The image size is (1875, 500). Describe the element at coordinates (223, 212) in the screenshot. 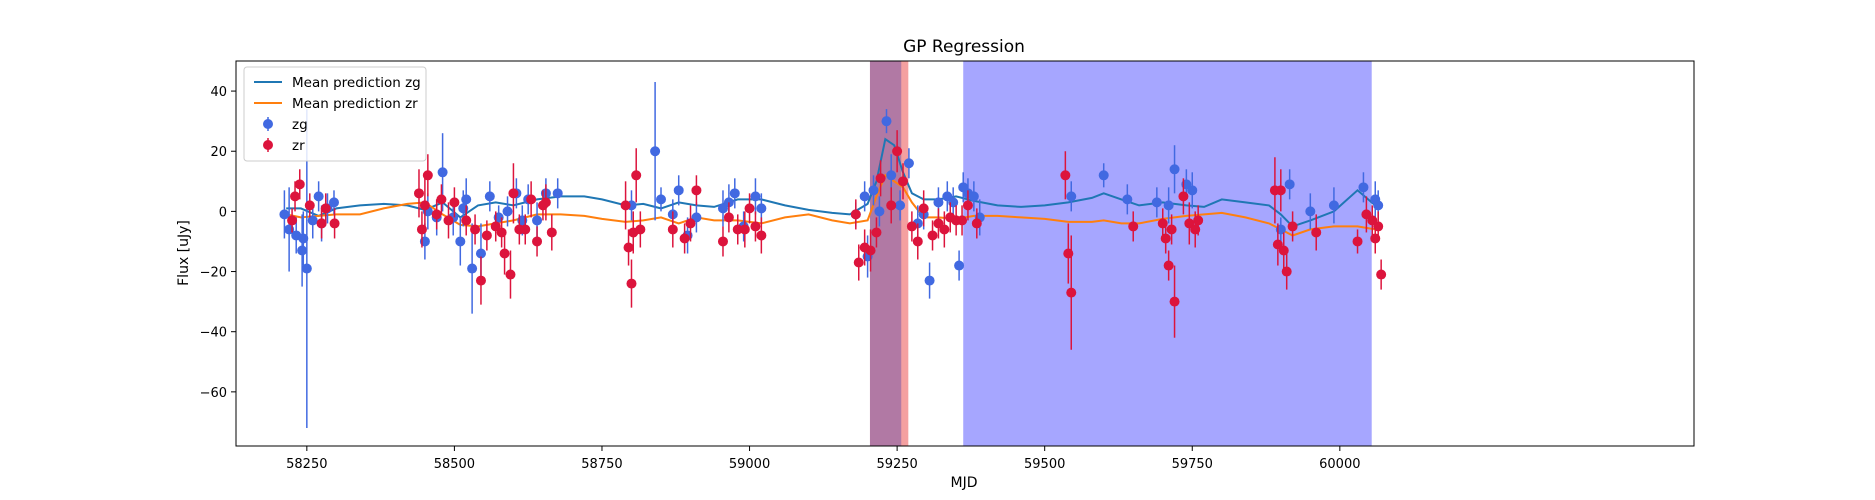

I see `y-tick-label: 0` at that location.